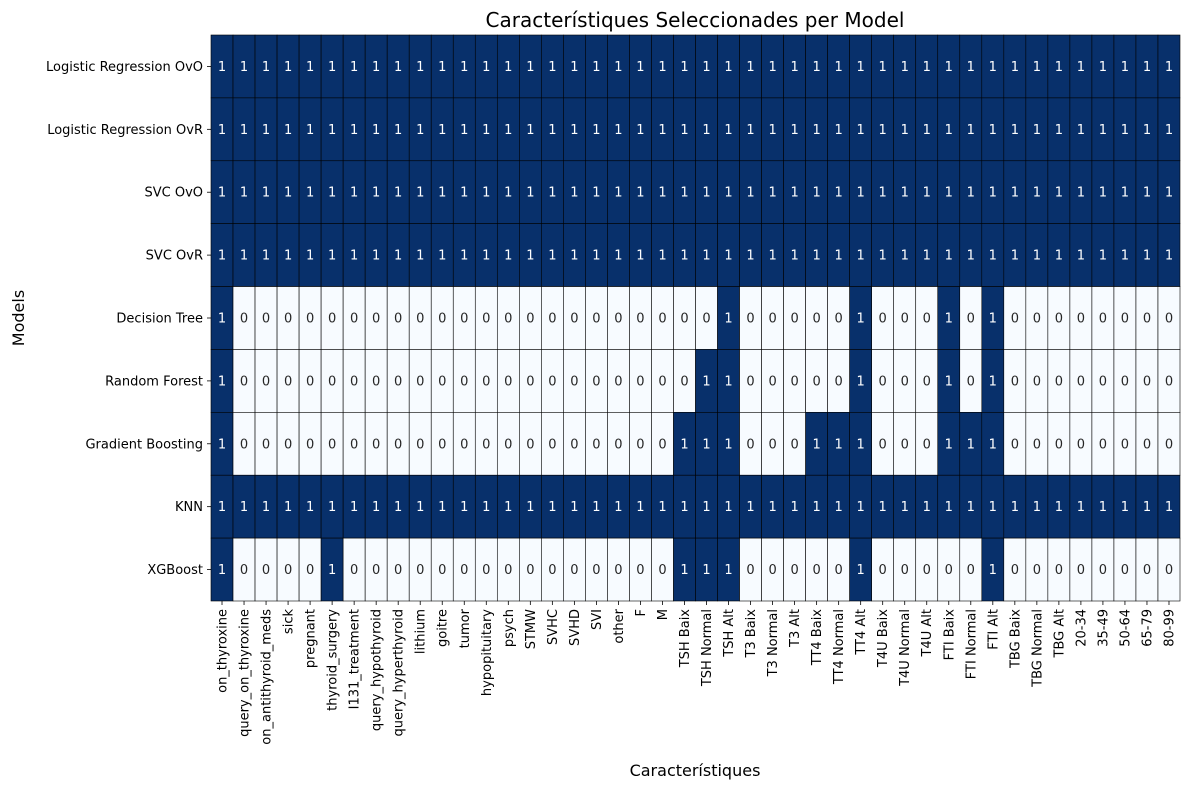  What do you see at coordinates (267, 677) in the screenshot?
I see `x-tick-label: on_antithyroid_meds` at bounding box center [267, 677].